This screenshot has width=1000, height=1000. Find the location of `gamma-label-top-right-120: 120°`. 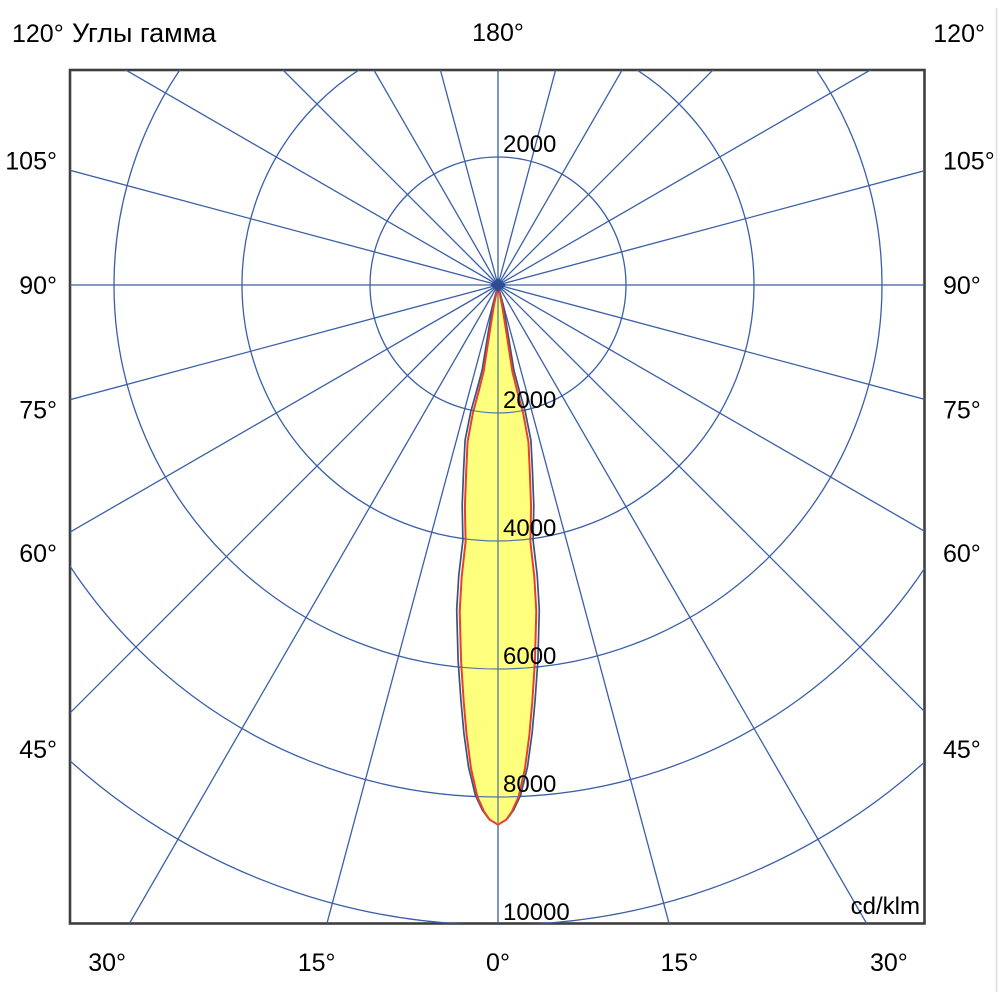

gamma-label-top-right-120: 120° is located at coordinates (959, 34).